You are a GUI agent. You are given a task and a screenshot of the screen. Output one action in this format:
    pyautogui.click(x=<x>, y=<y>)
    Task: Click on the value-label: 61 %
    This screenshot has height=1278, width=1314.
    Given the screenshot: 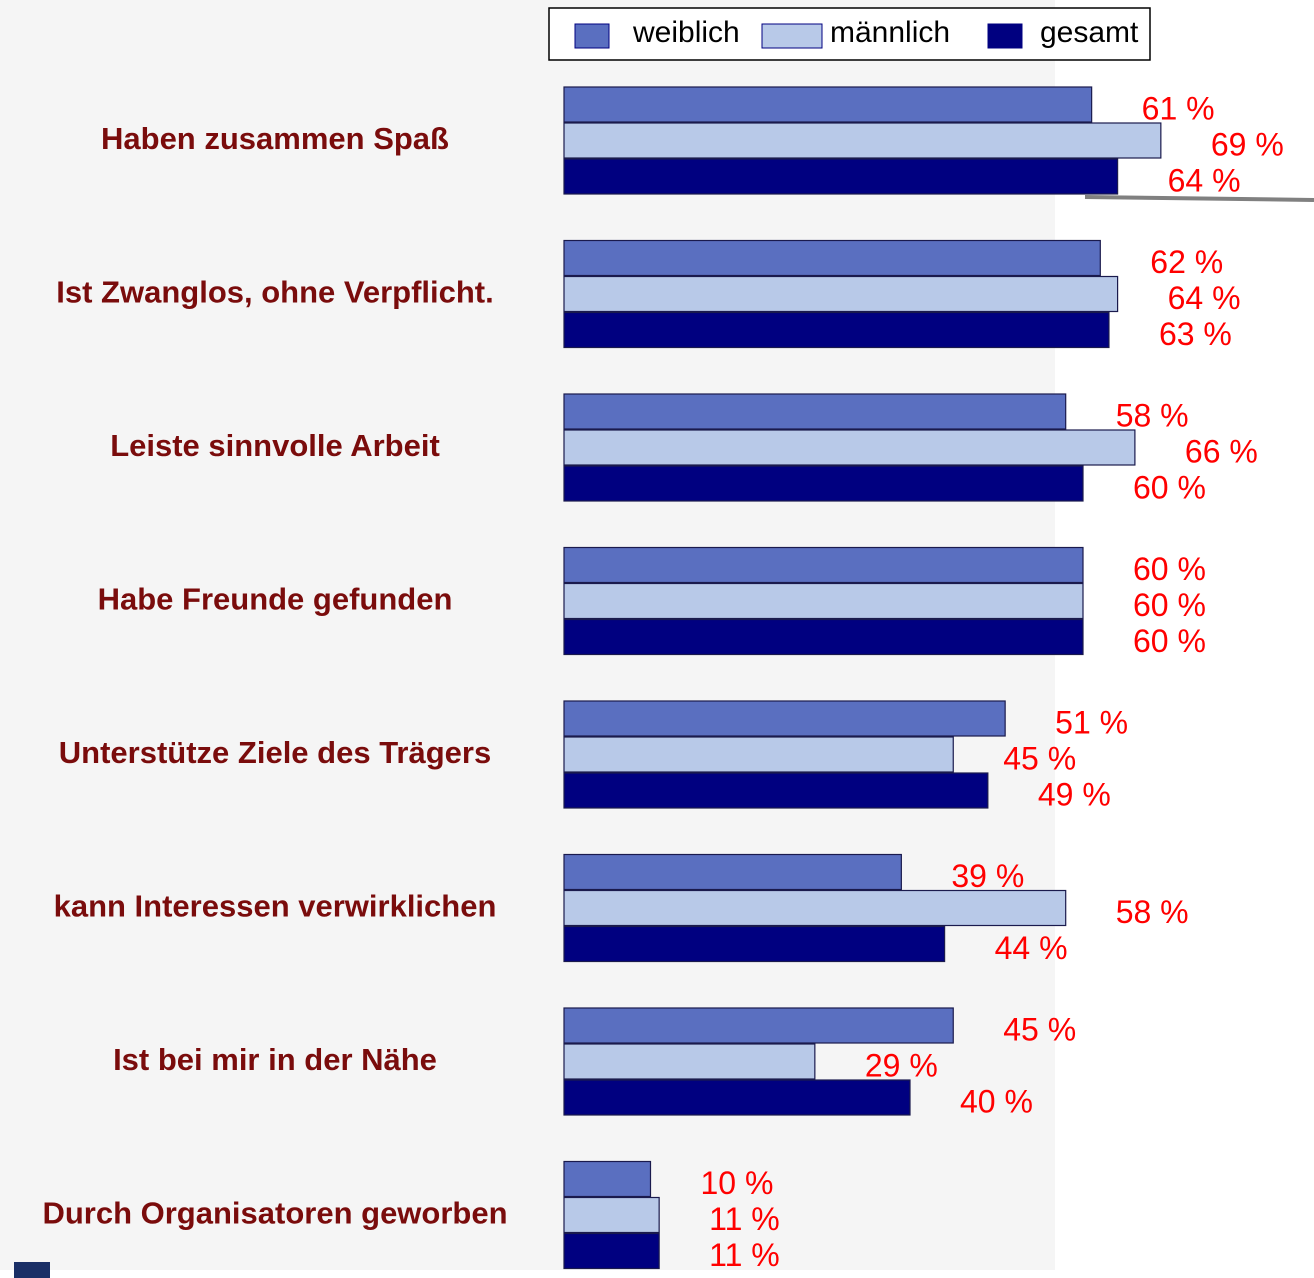 What is the action you would take?
    pyautogui.click(x=1178, y=108)
    